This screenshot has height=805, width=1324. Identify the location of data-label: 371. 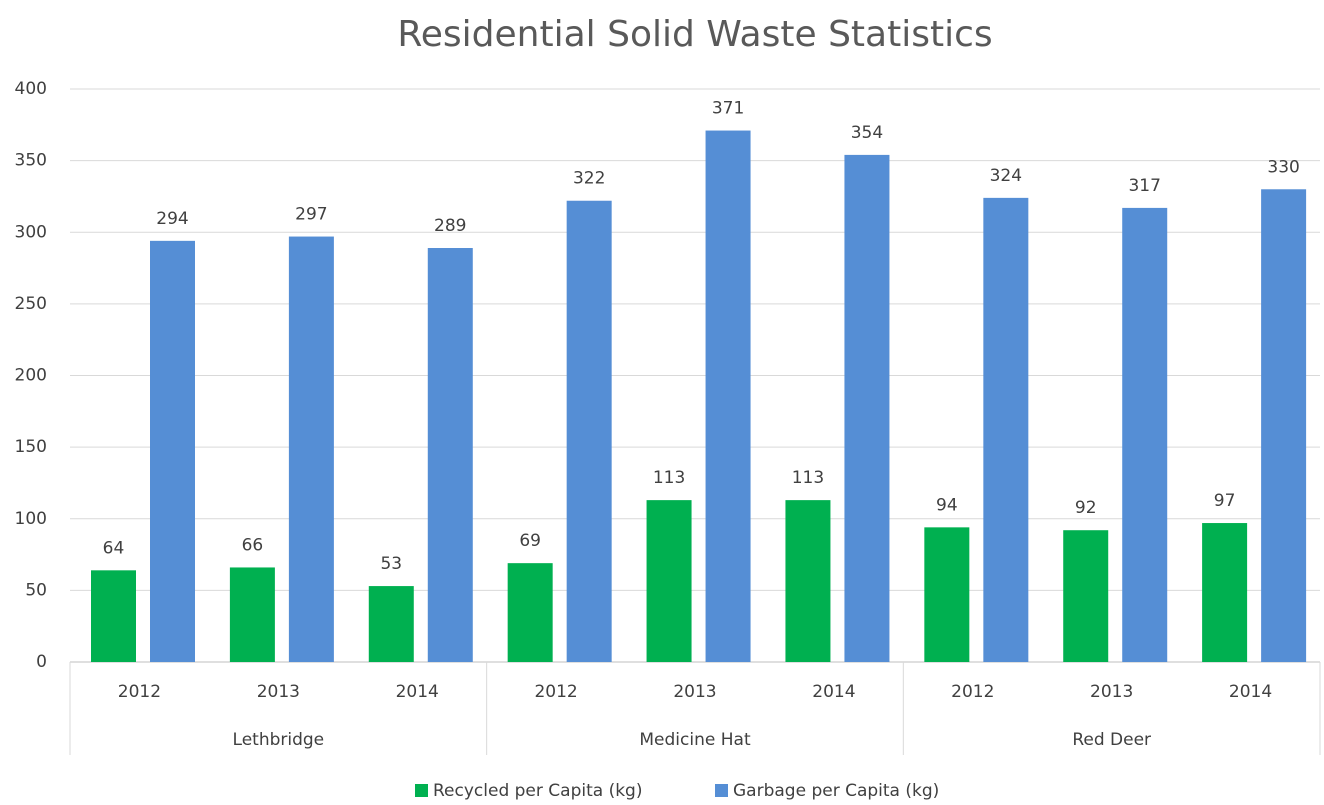
(728, 109).